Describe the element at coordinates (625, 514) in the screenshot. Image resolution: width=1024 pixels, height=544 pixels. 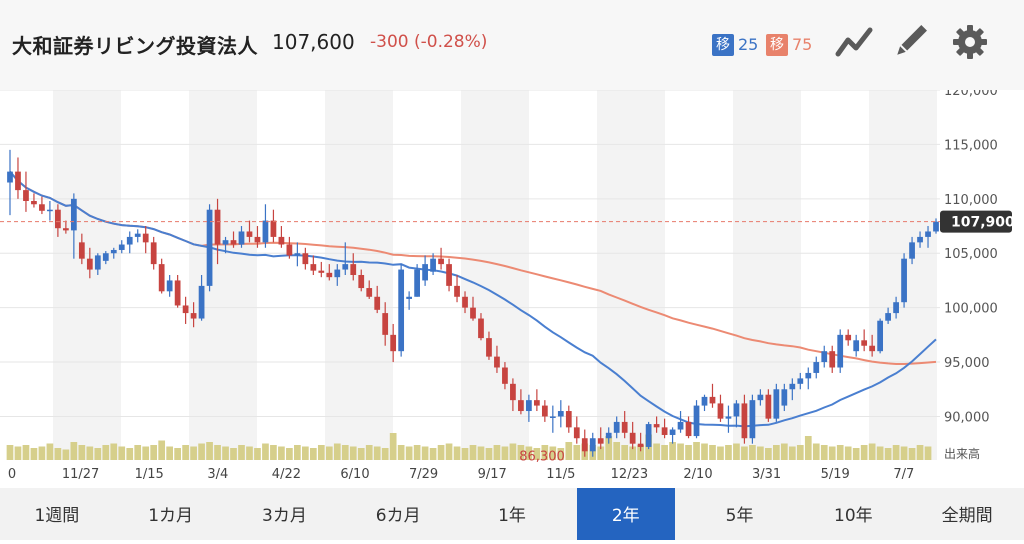
I see `period-5: 2年` at that location.